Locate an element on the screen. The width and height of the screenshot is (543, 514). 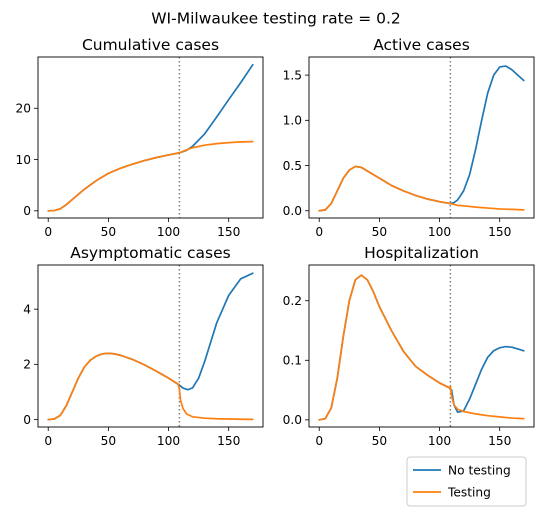
asymptomatic-cases-xtick-label: 50 is located at coordinates (109, 441).